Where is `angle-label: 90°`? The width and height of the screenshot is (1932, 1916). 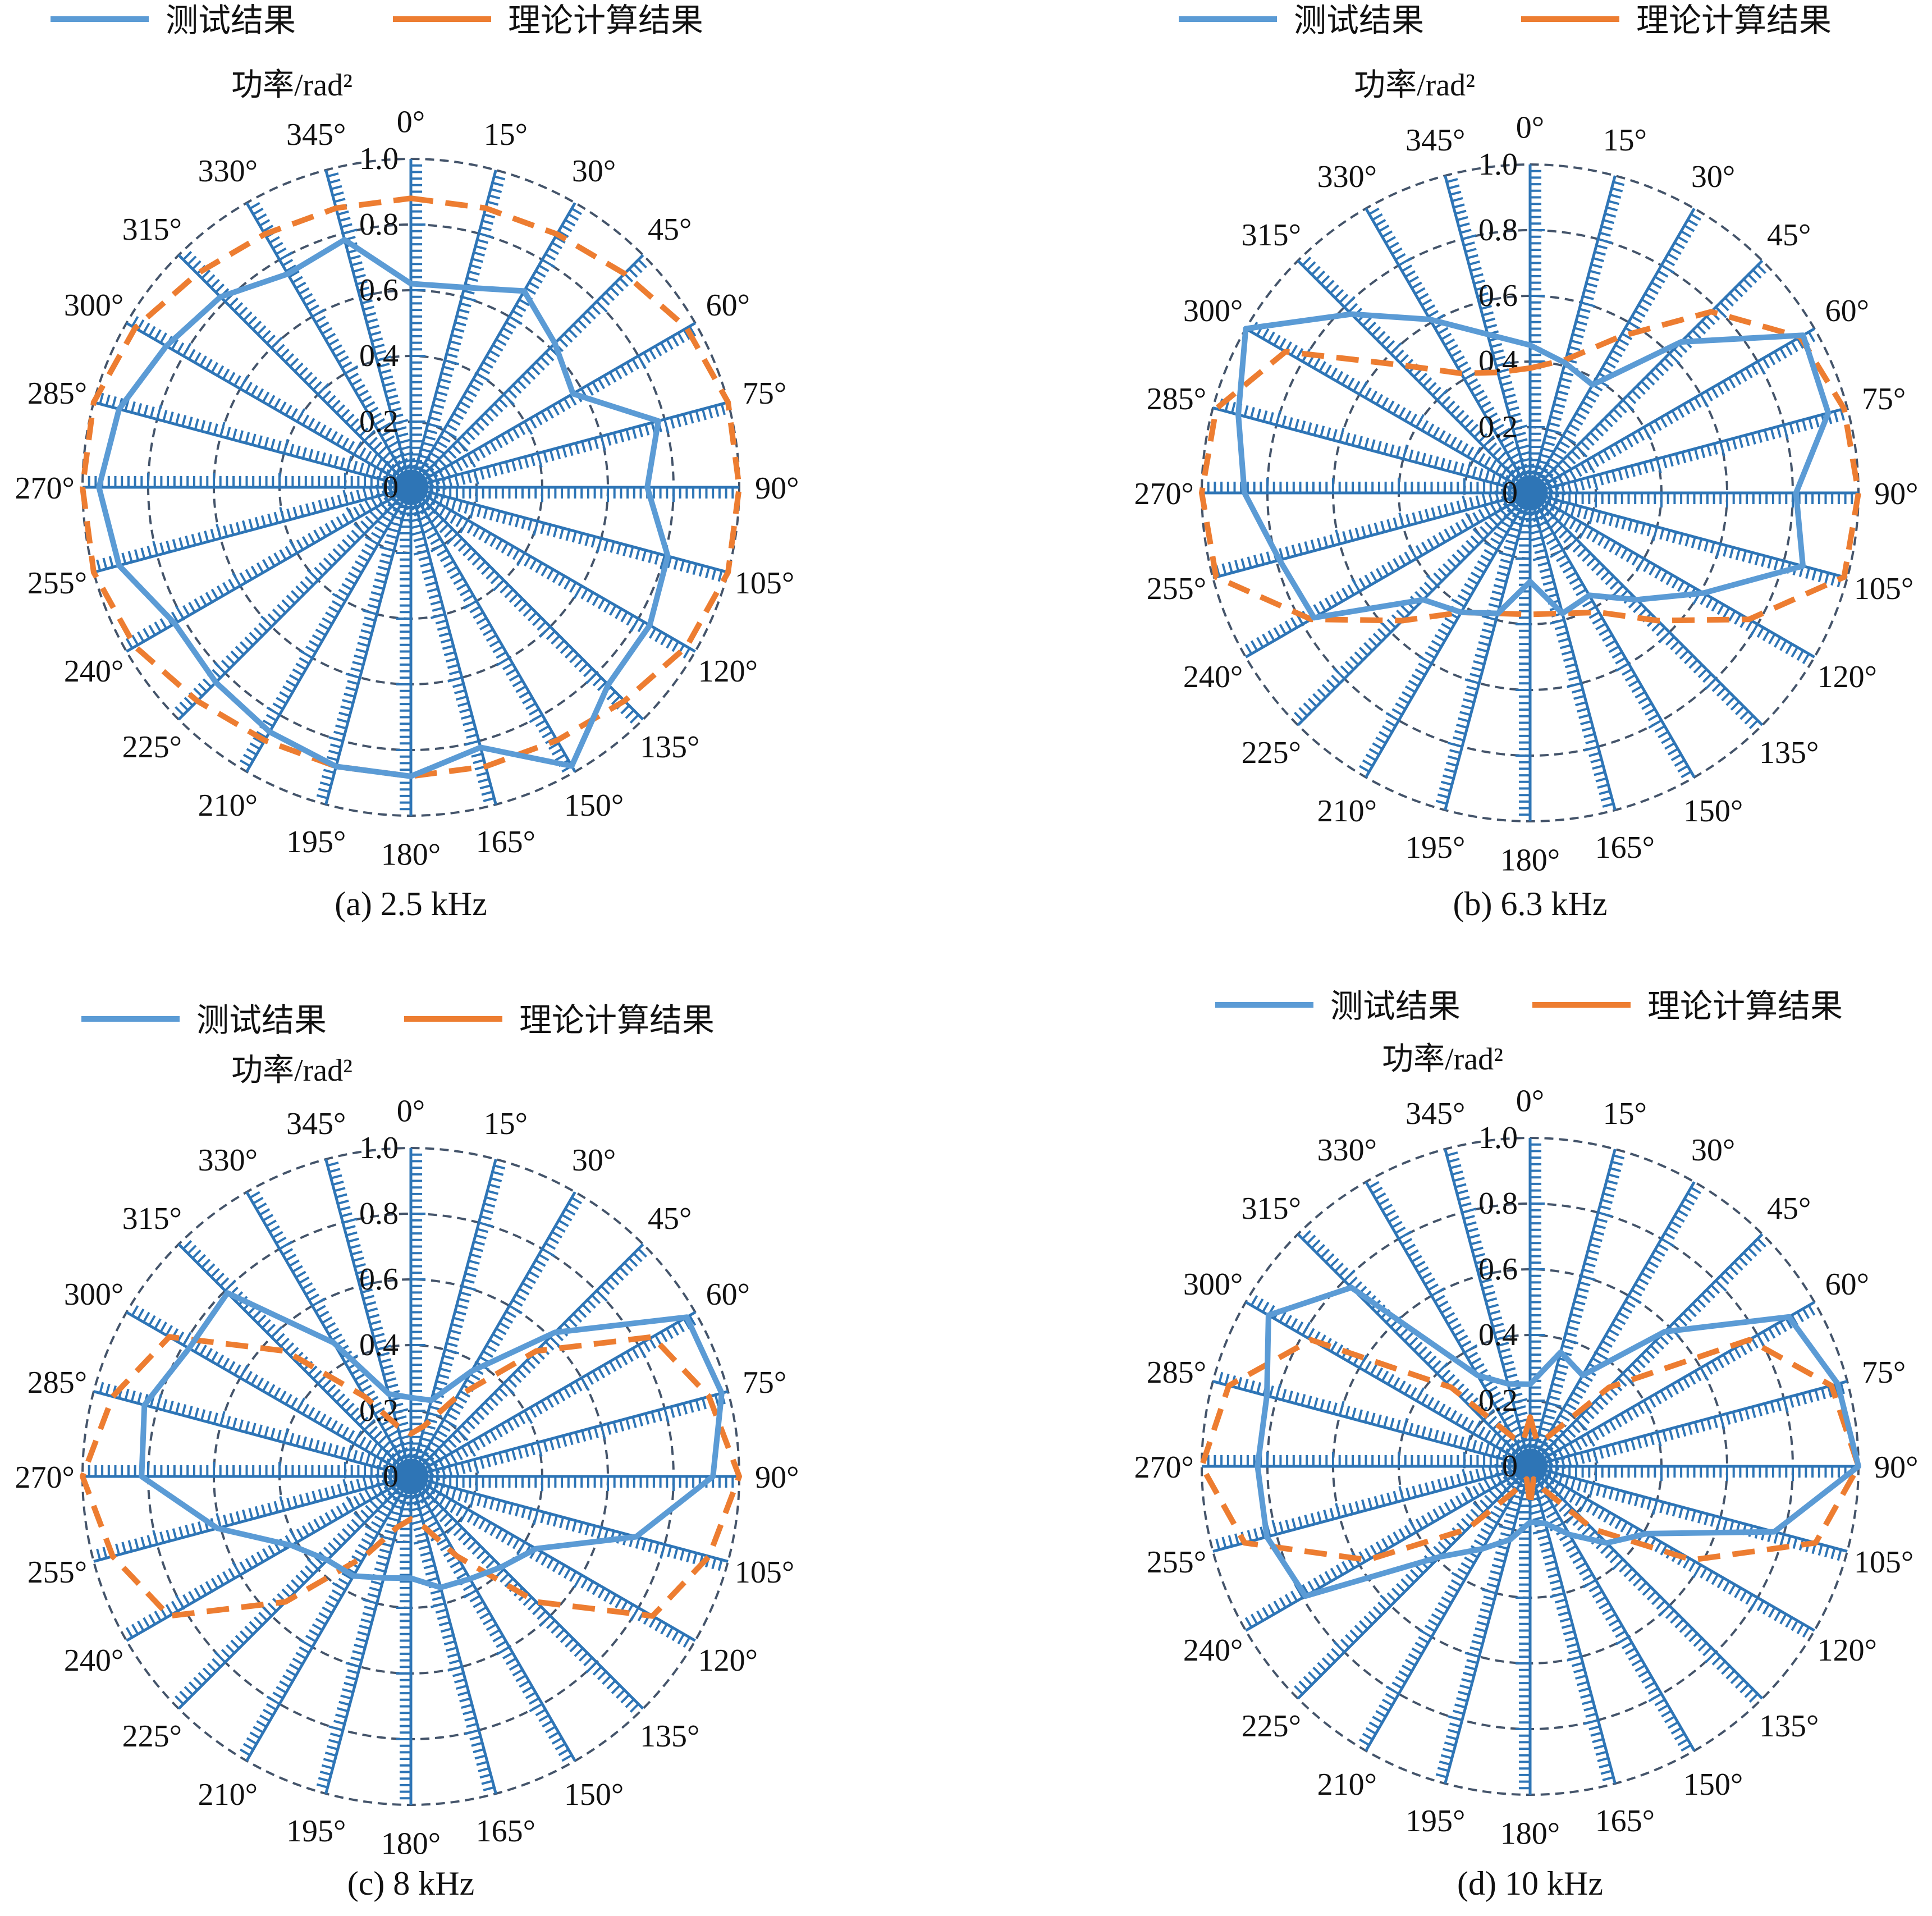
angle-label: 90° is located at coordinates (777, 1477).